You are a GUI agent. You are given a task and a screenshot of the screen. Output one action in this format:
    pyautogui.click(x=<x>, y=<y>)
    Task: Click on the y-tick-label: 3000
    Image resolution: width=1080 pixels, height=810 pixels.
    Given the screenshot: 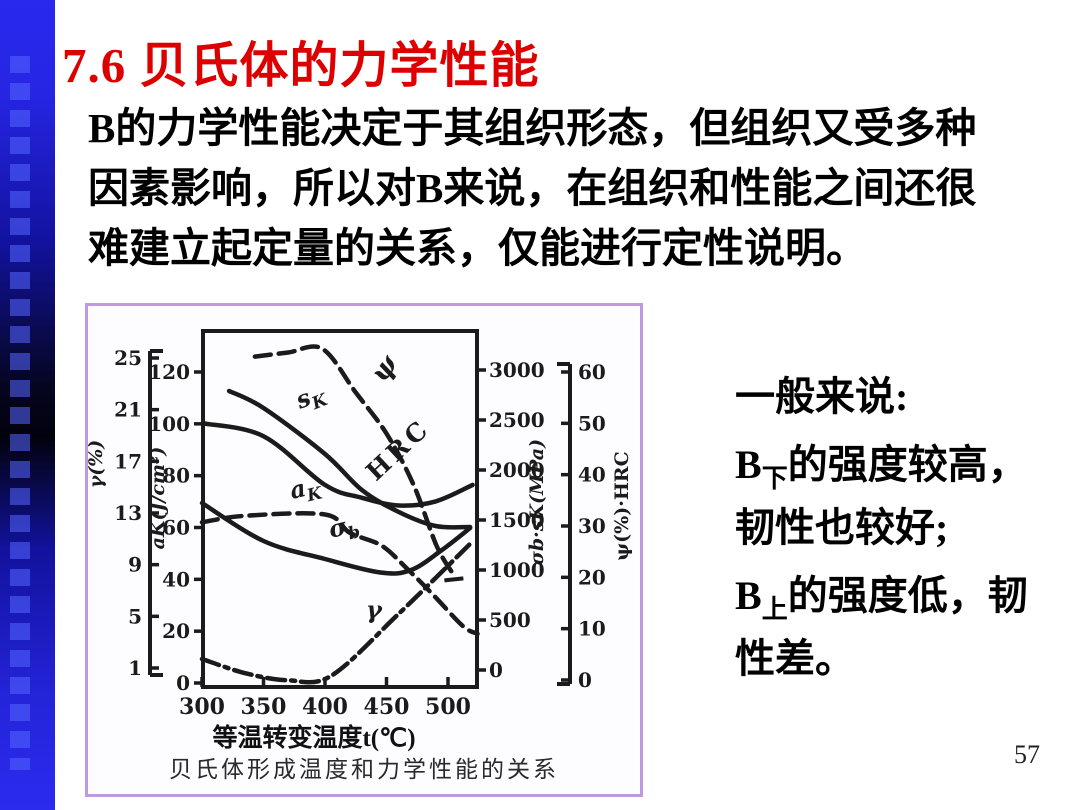 What is the action you would take?
    pyautogui.click(x=517, y=370)
    